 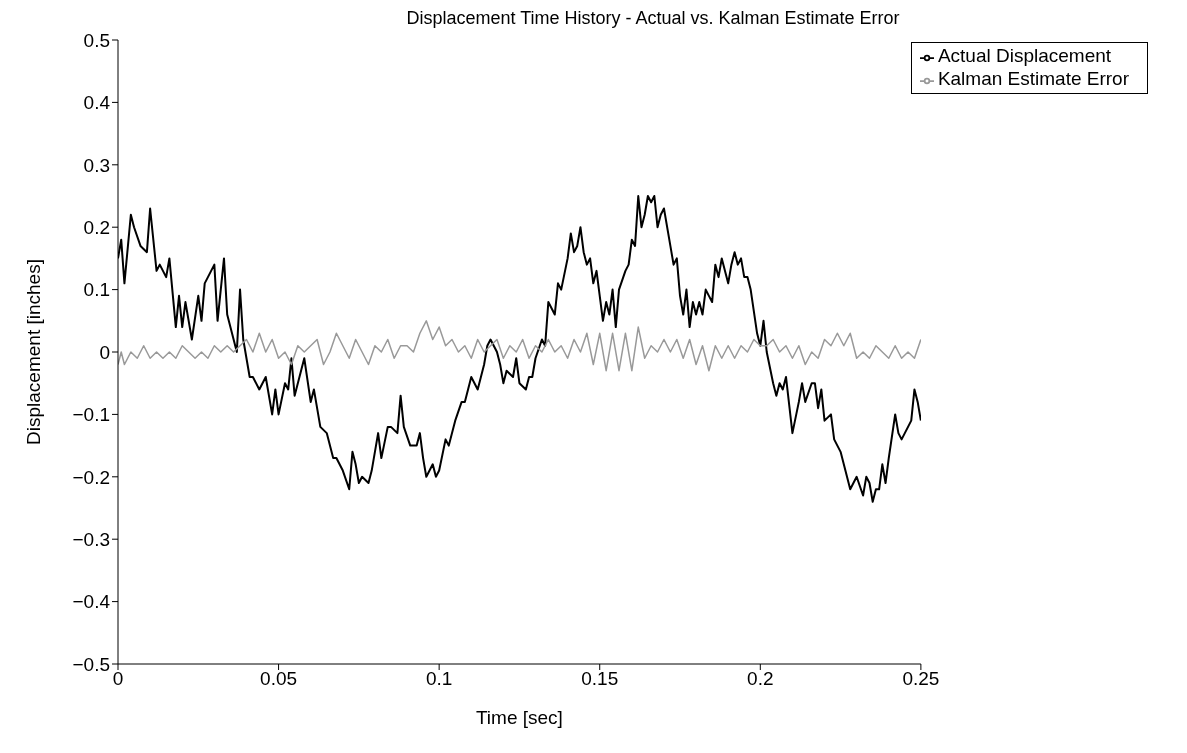 What do you see at coordinates (96, 165) in the screenshot?
I see `y-tick-label: 0.3` at bounding box center [96, 165].